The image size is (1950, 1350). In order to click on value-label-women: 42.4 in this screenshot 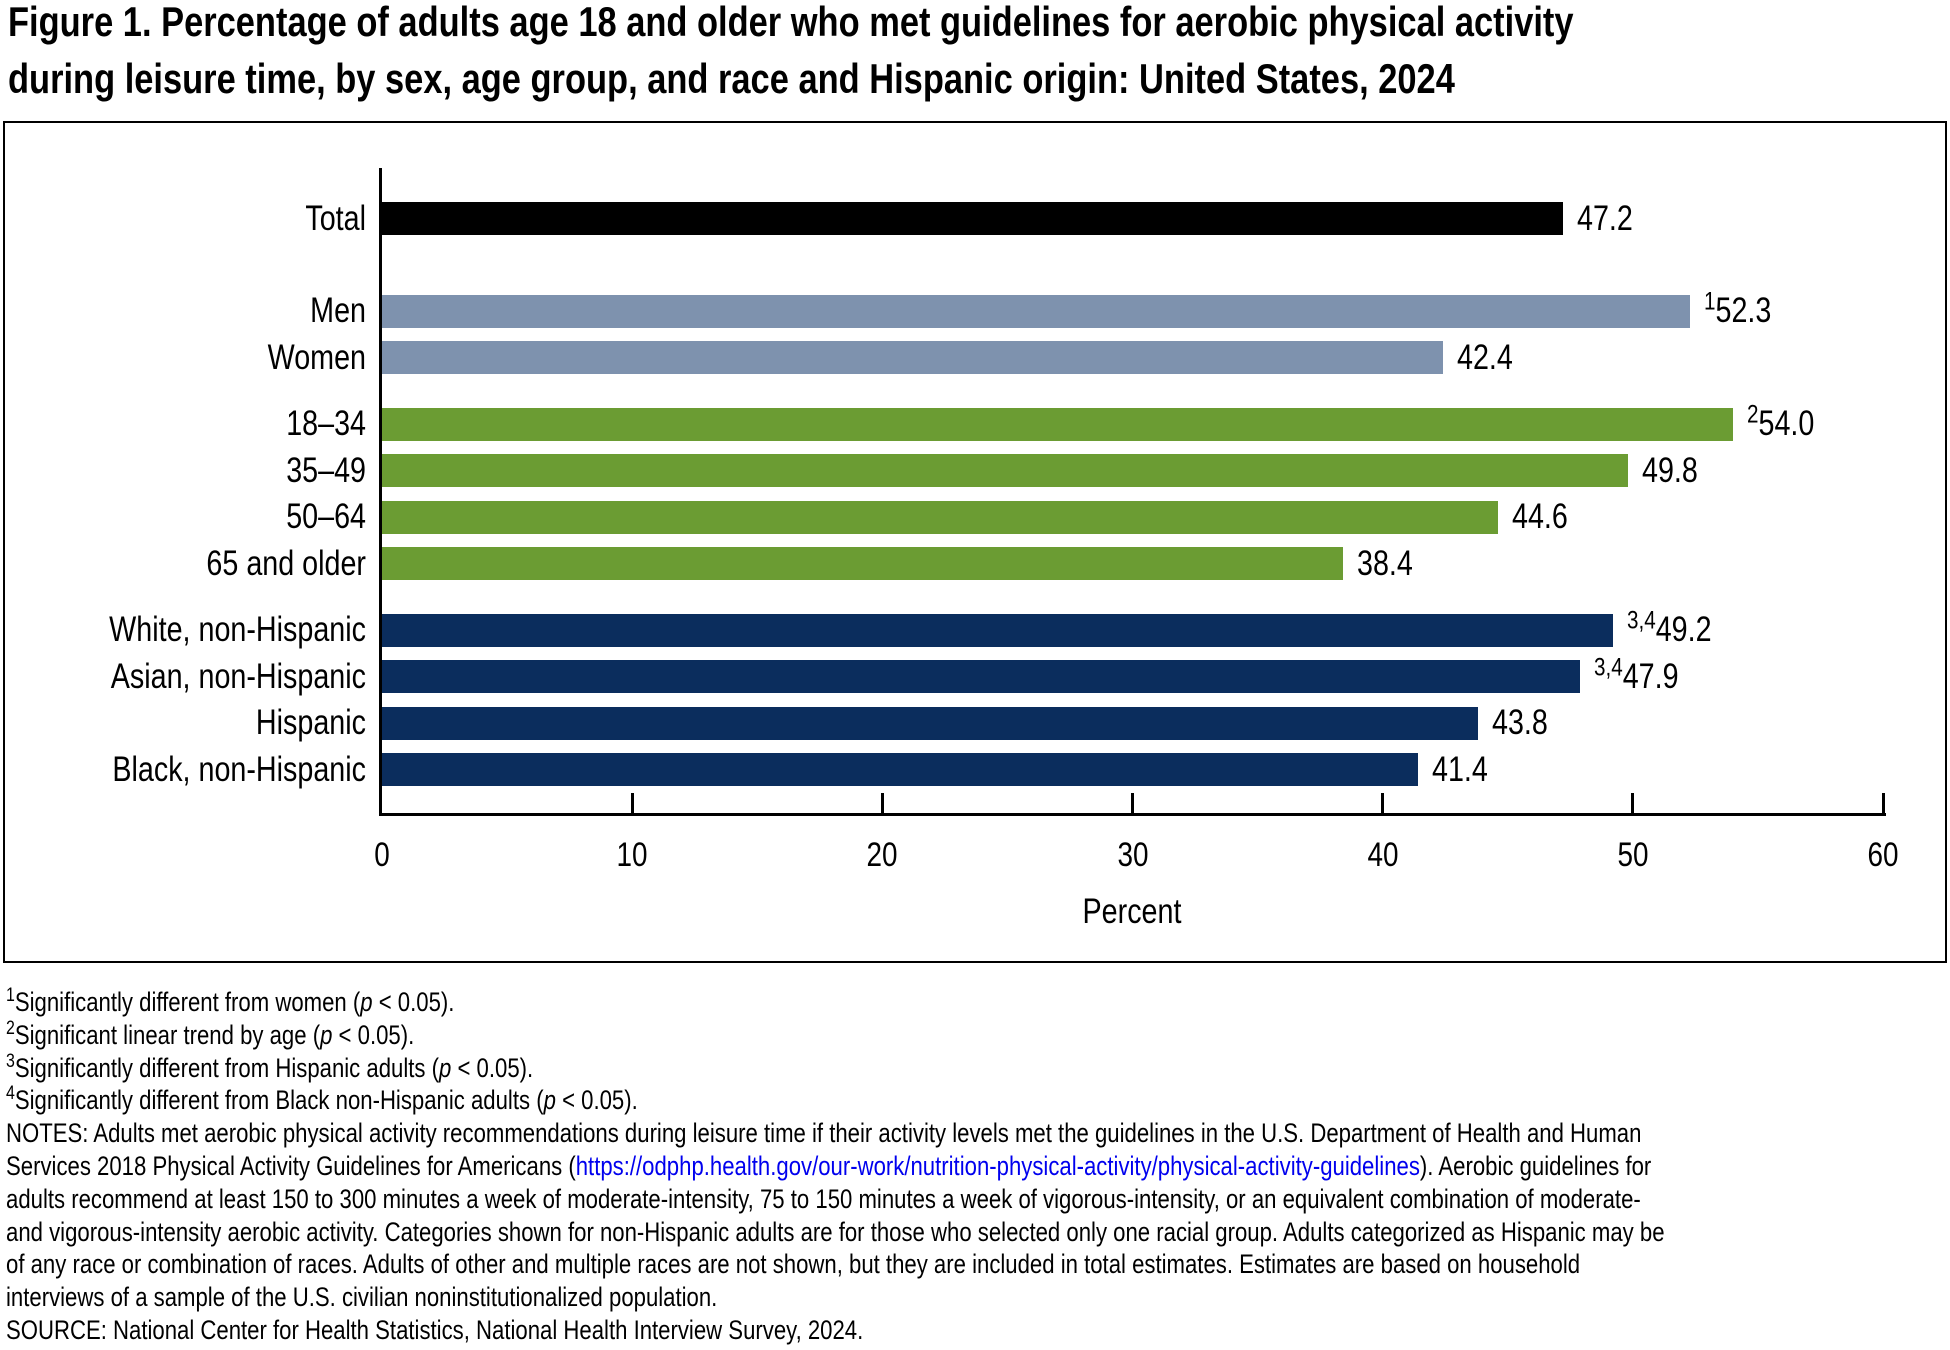, I will do `click(1484, 357)`.